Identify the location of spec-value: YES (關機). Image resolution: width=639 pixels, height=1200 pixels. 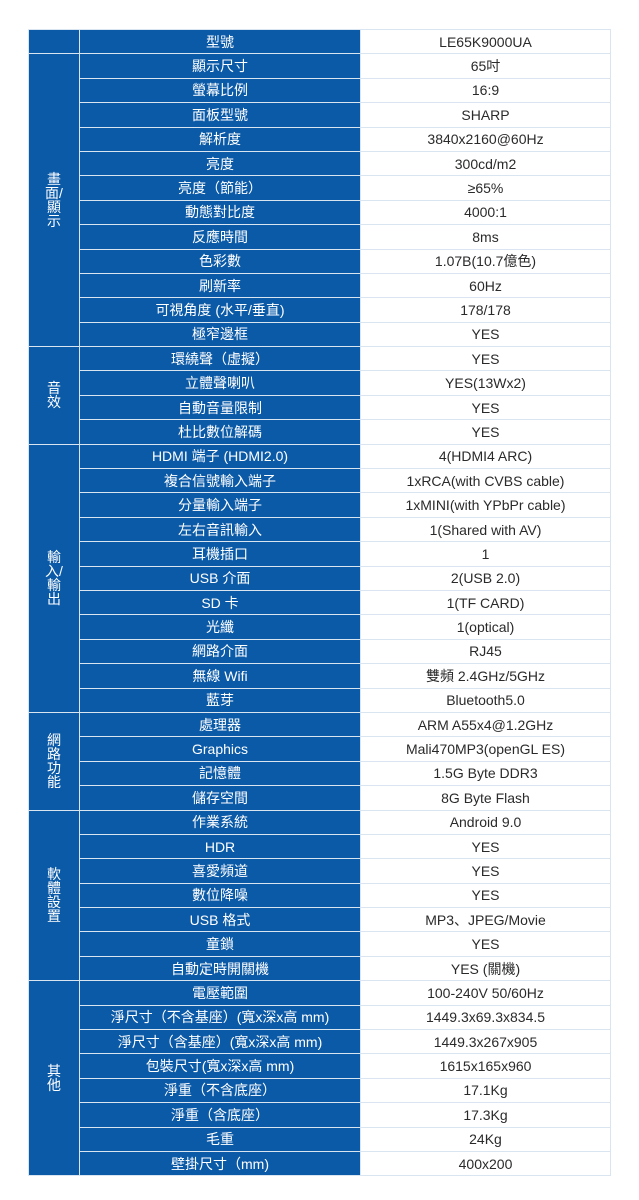
(485, 968).